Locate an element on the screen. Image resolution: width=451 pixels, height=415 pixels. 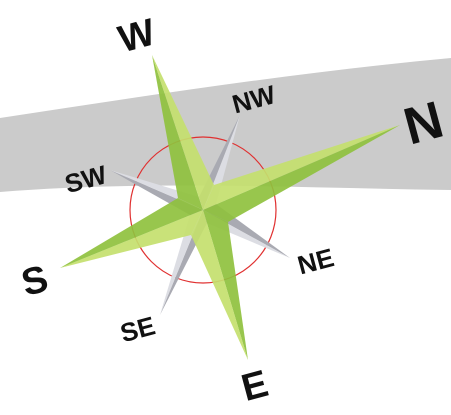
arm-s-right is located at coordinates (131, 233).